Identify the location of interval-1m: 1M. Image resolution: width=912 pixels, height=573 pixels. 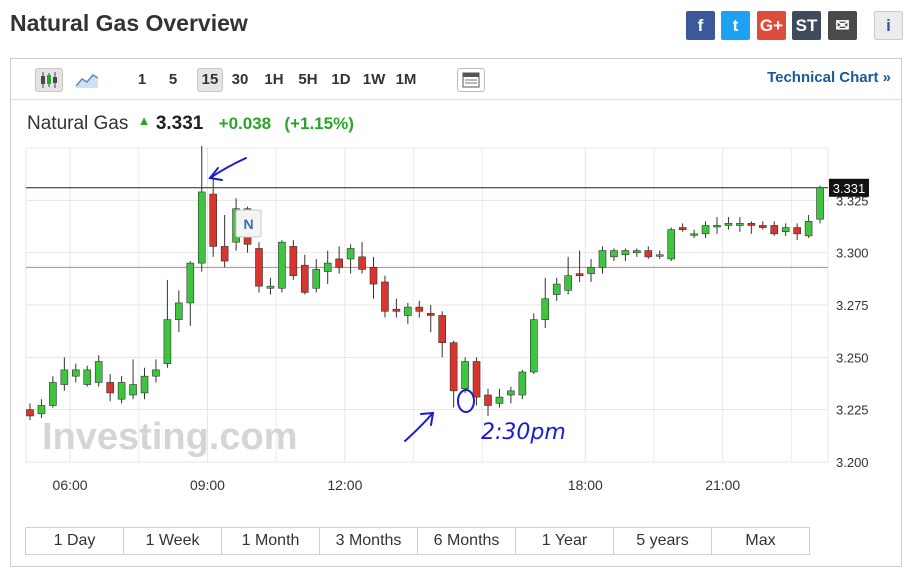
(406, 79).